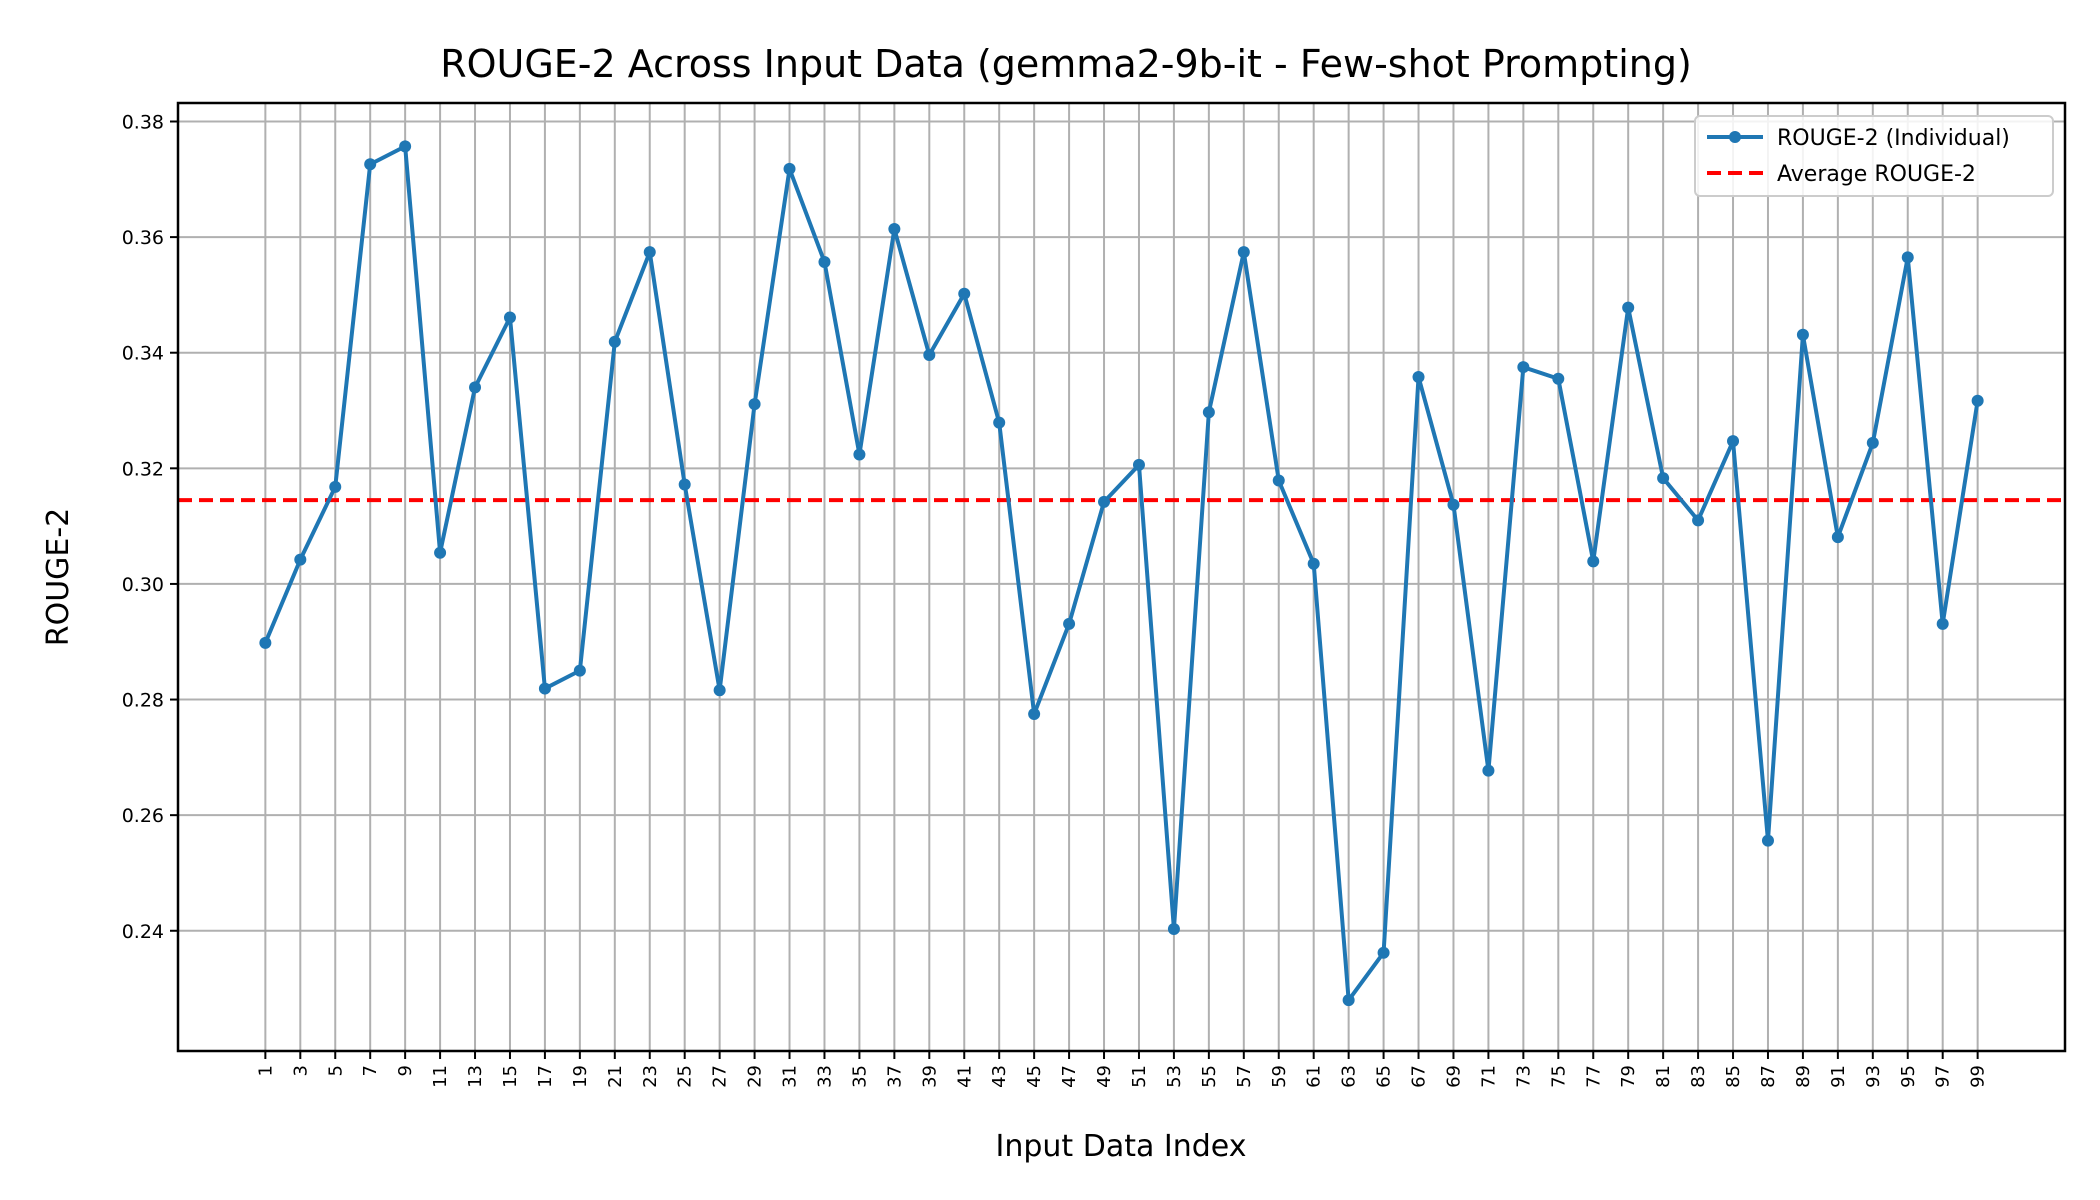 The width and height of the screenshot is (2100, 1200). What do you see at coordinates (859, 1076) in the screenshot?
I see `x-tick-label: 35` at bounding box center [859, 1076].